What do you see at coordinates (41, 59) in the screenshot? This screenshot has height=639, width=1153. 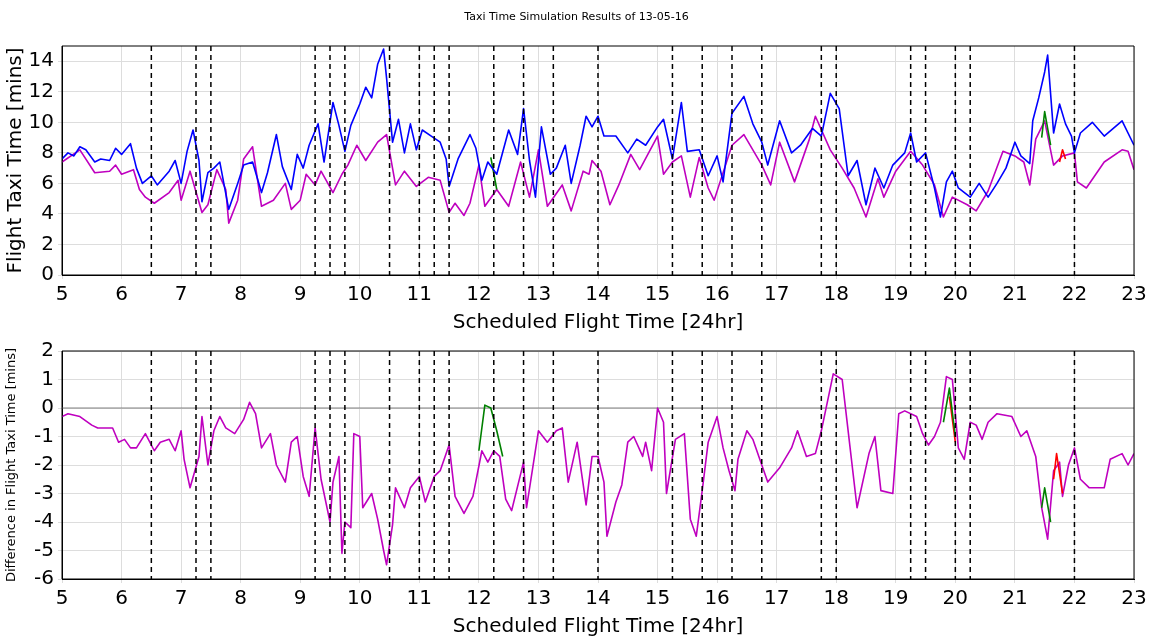 I see `y-tick-label: 14` at bounding box center [41, 59].